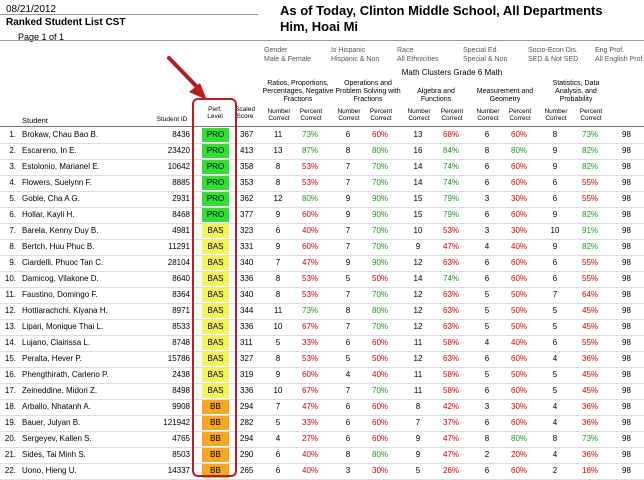 This screenshot has width=644, height=480. Describe the element at coordinates (10, 422) in the screenshot. I see `rank-number: 19.` at that location.